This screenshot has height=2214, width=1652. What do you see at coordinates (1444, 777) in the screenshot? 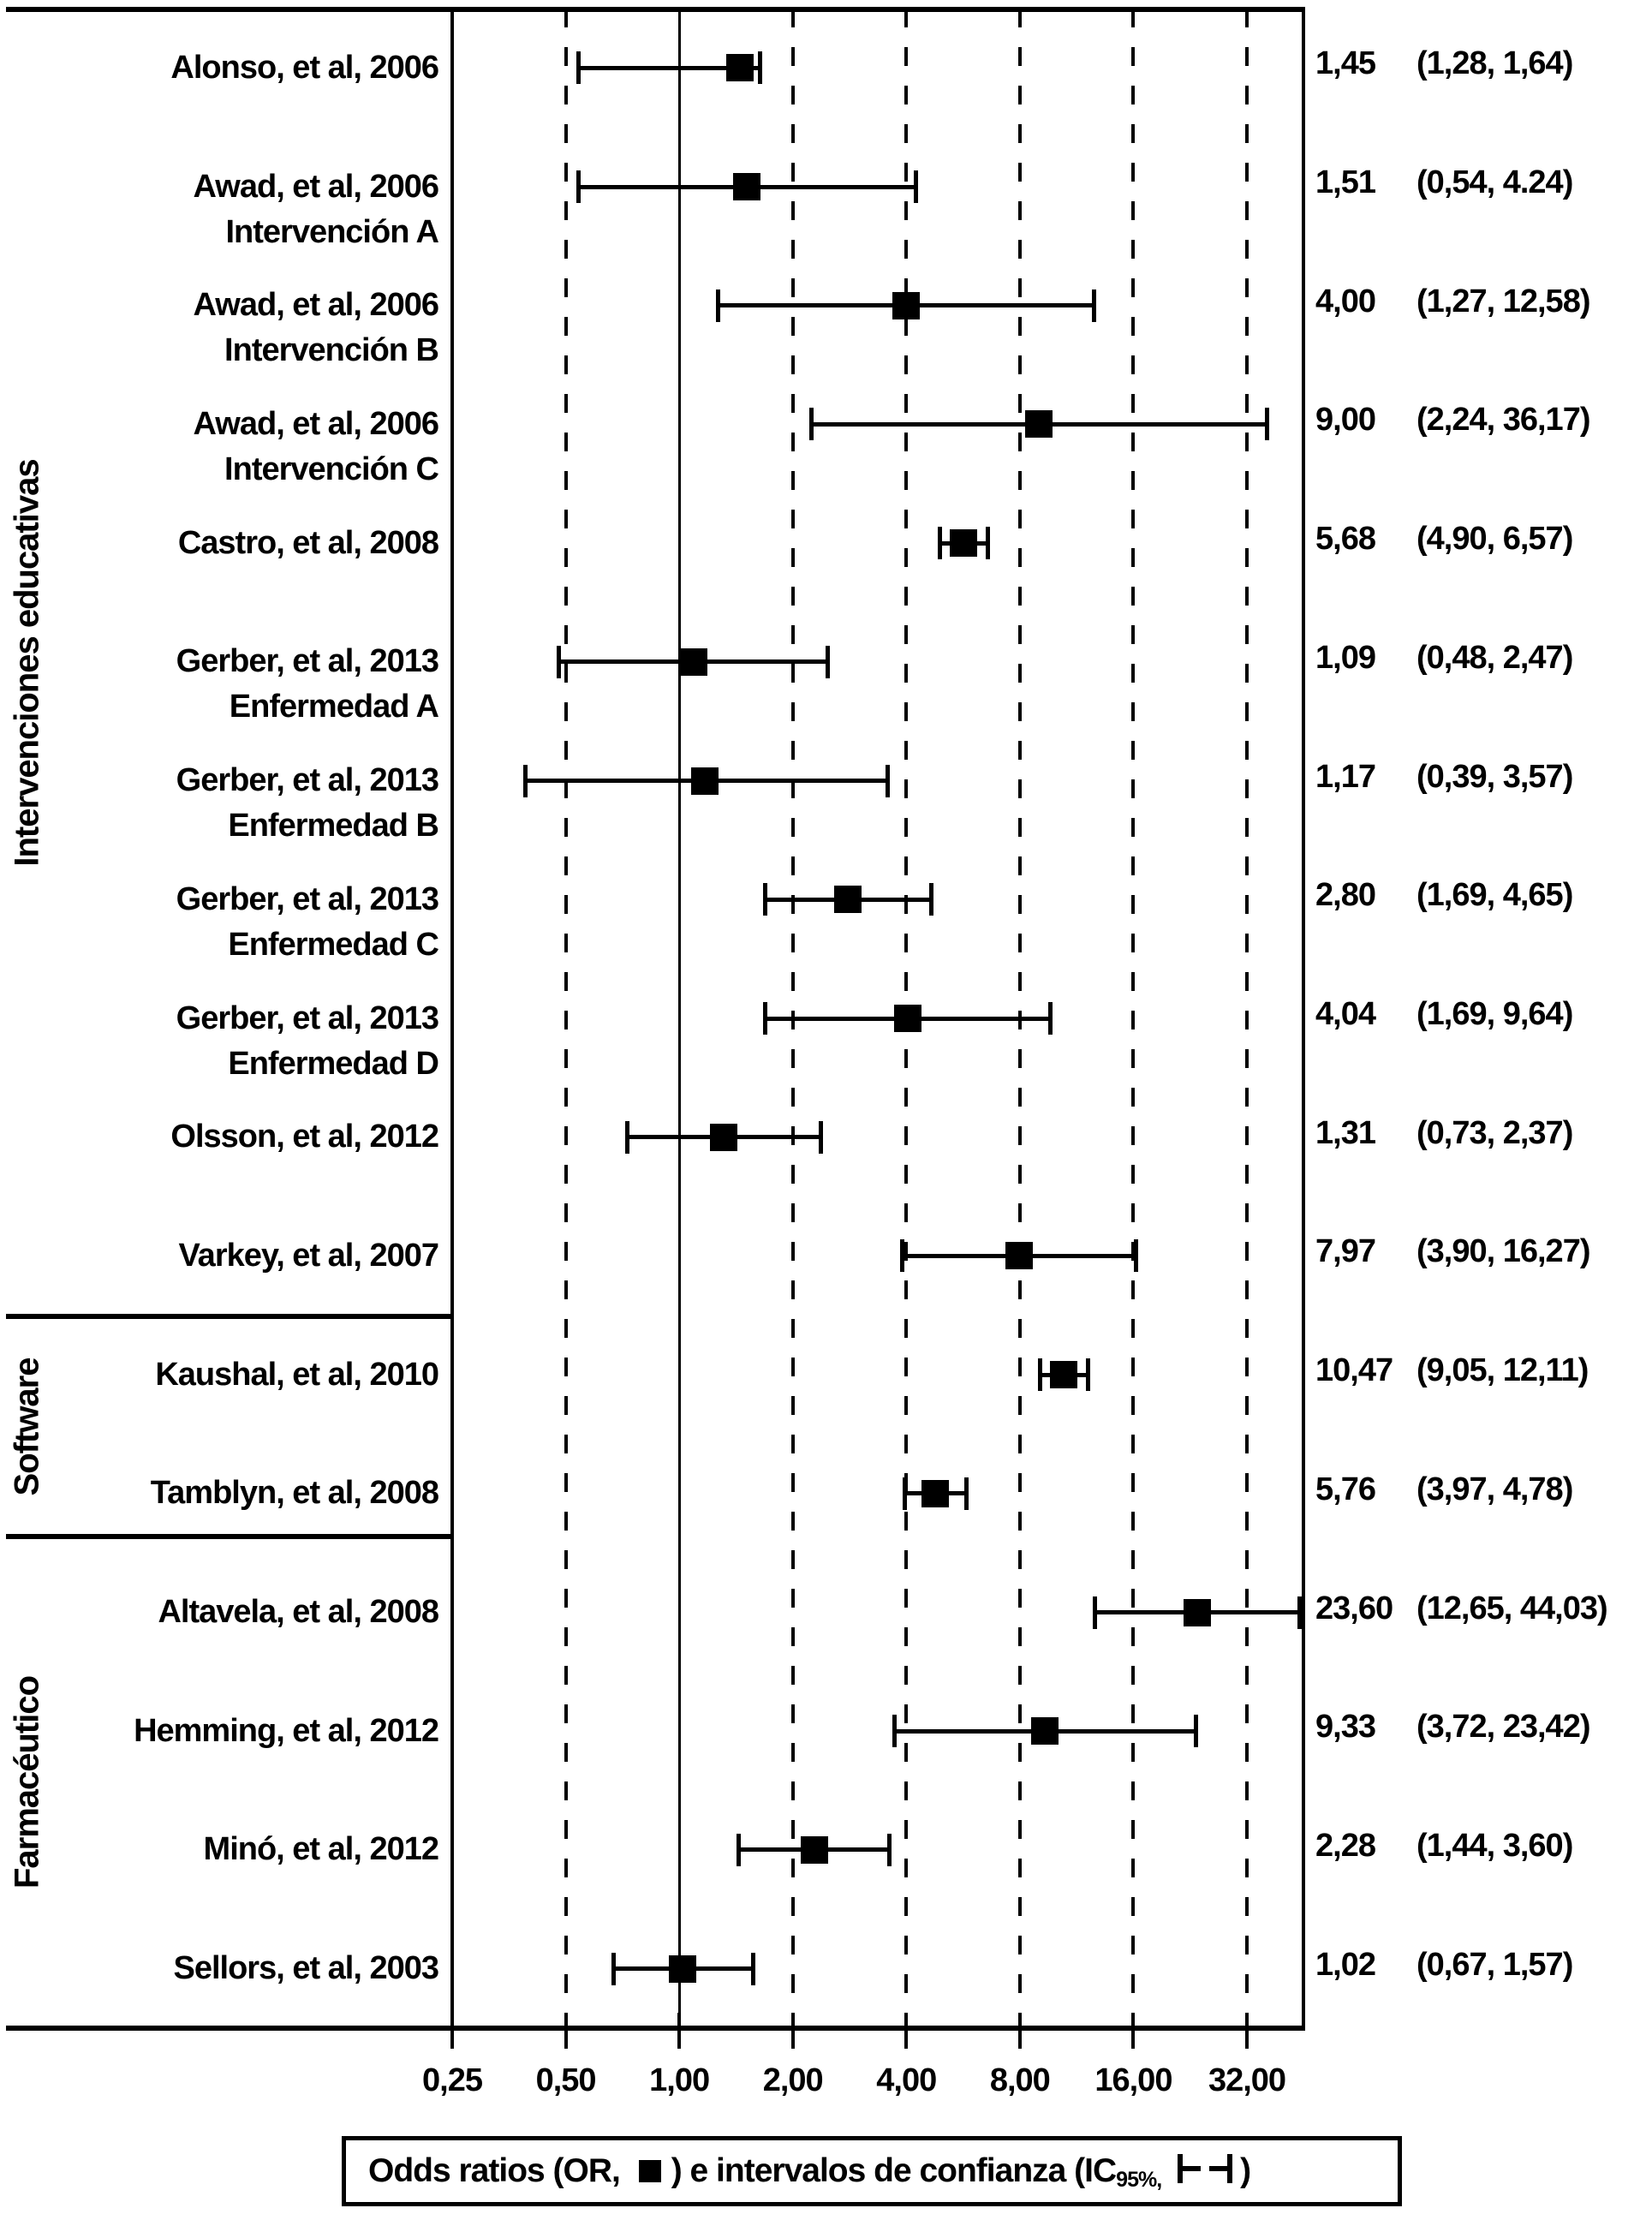
I see `or-ci-text: 1,17 (0,39, 3,57)` at bounding box center [1444, 777].